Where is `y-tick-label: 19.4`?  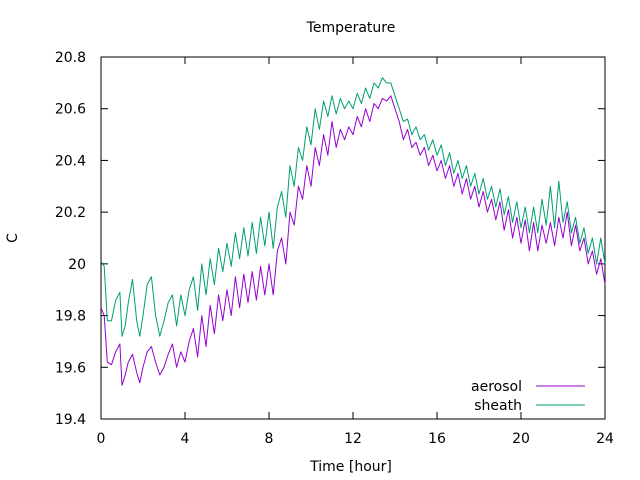 y-tick-label: 19.4 is located at coordinates (70, 420).